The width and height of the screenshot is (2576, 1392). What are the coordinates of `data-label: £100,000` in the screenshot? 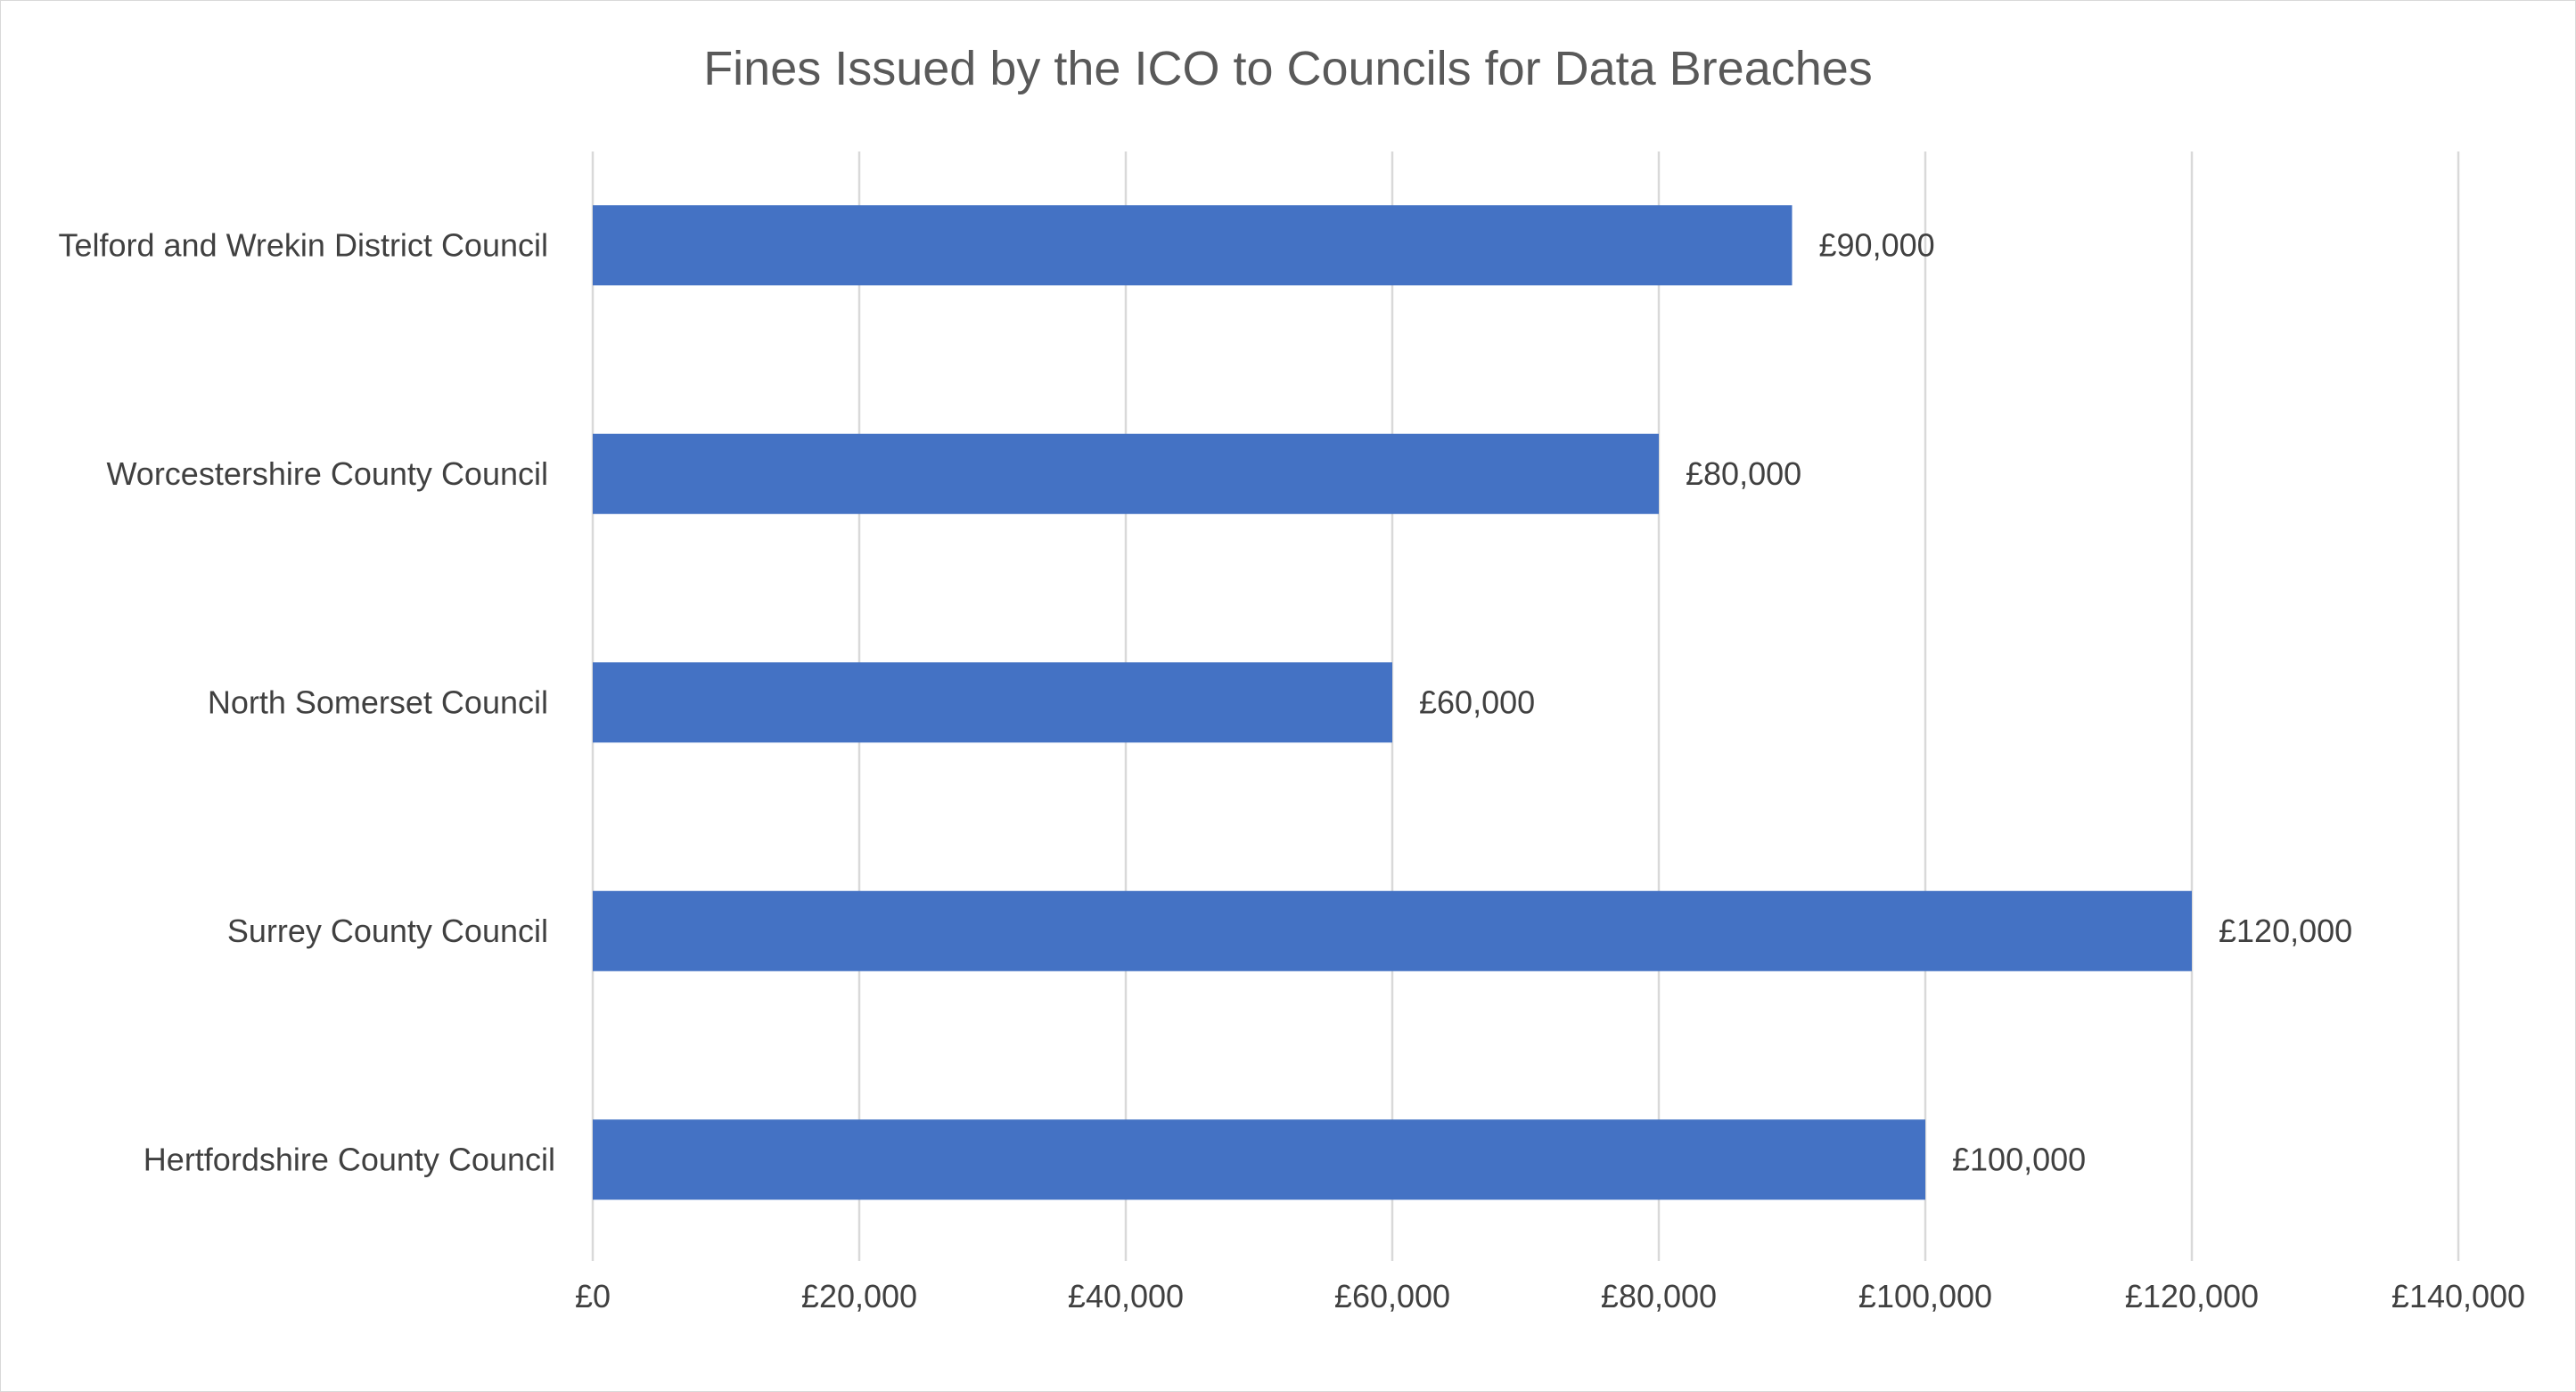 It's located at (2019, 1159).